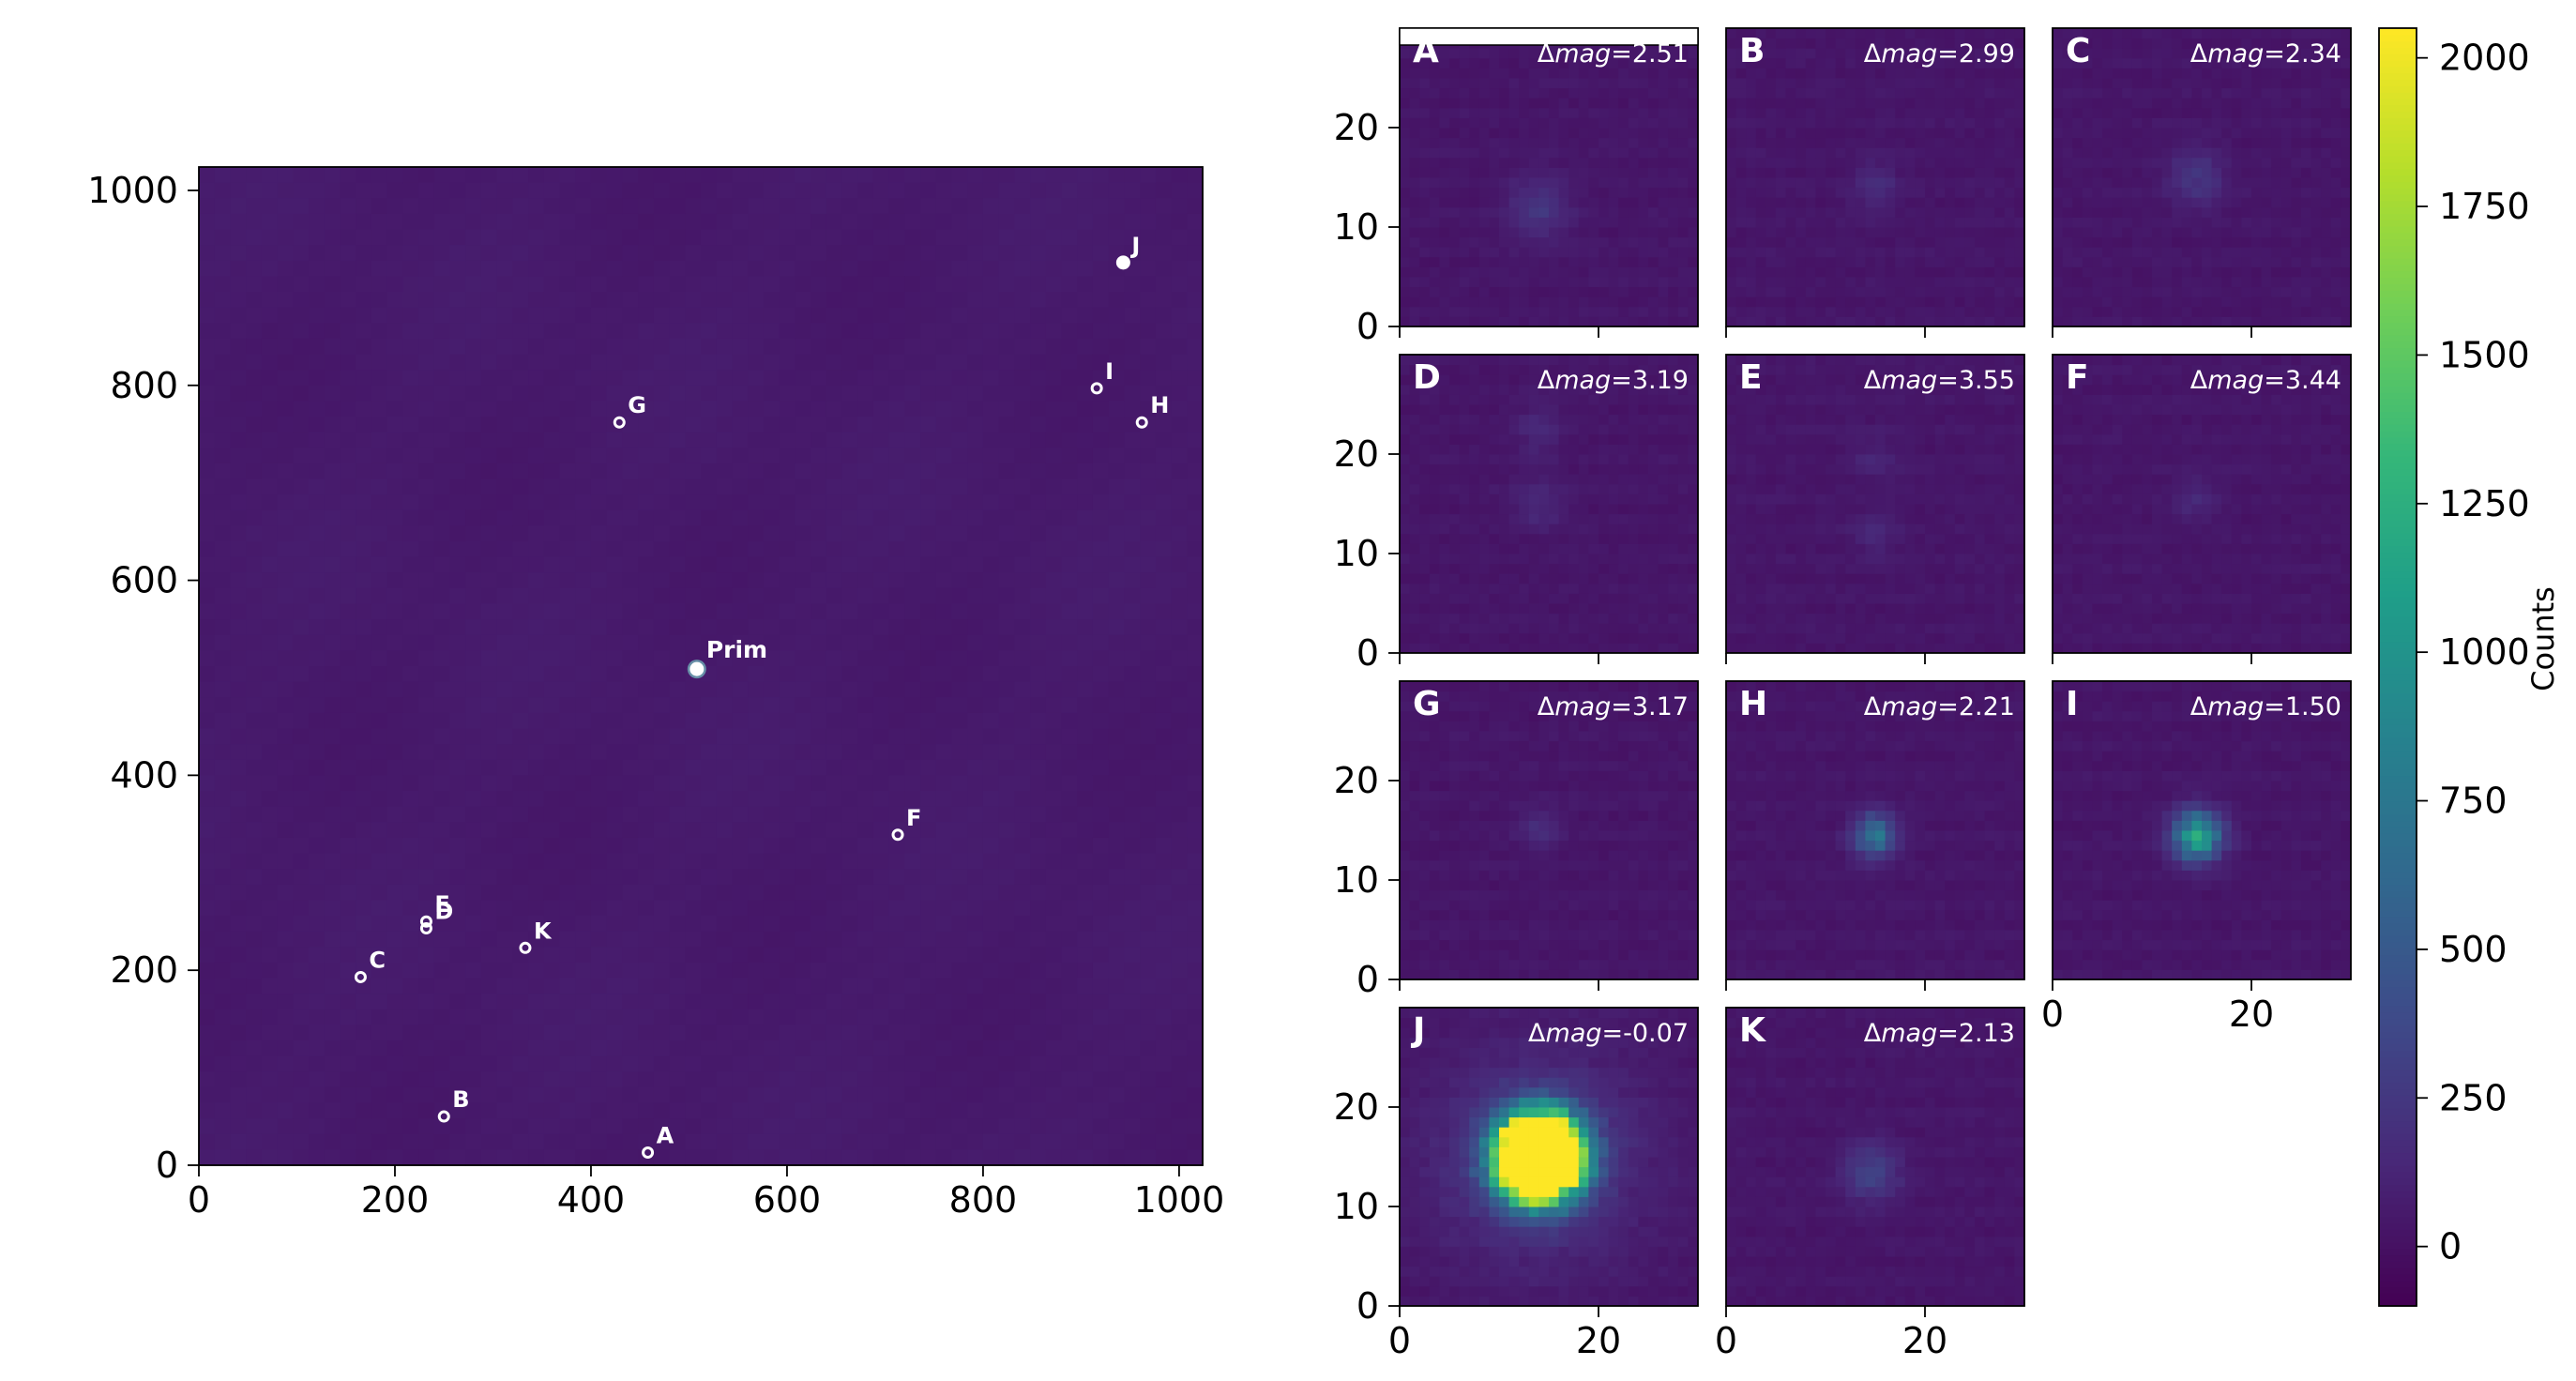 The width and height of the screenshot is (2576, 1381). Describe the element at coordinates (199, 1200) in the screenshot. I see `main-xtick-label: 0` at that location.